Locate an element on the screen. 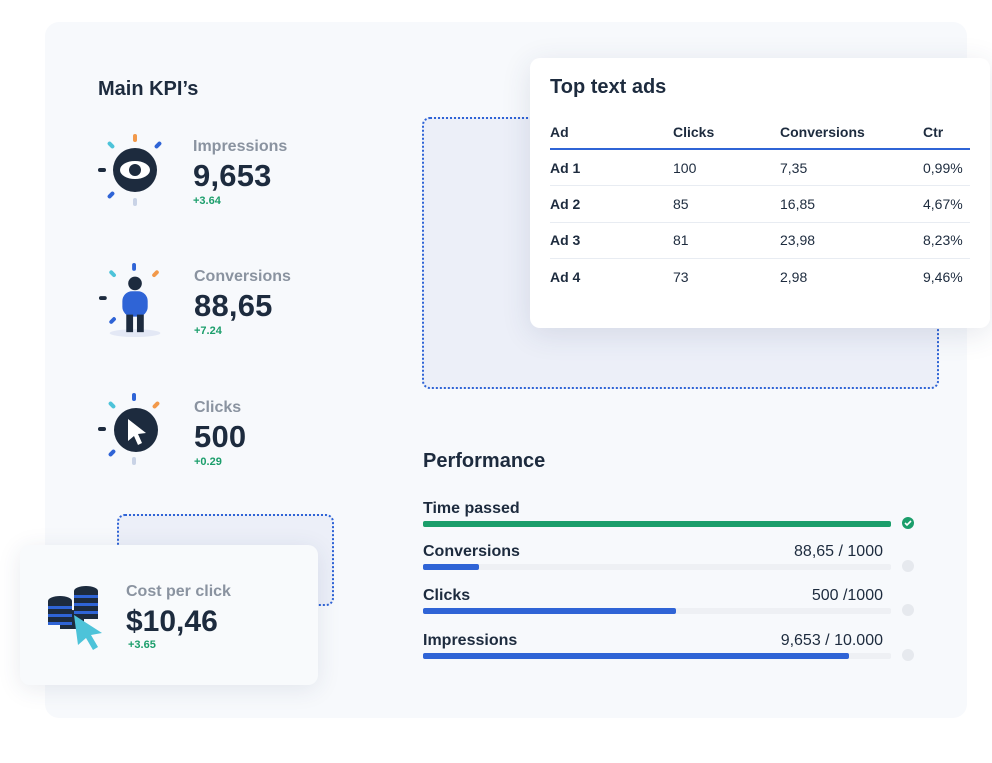  cost-per-click-label: Cost per click is located at coordinates (178, 591).